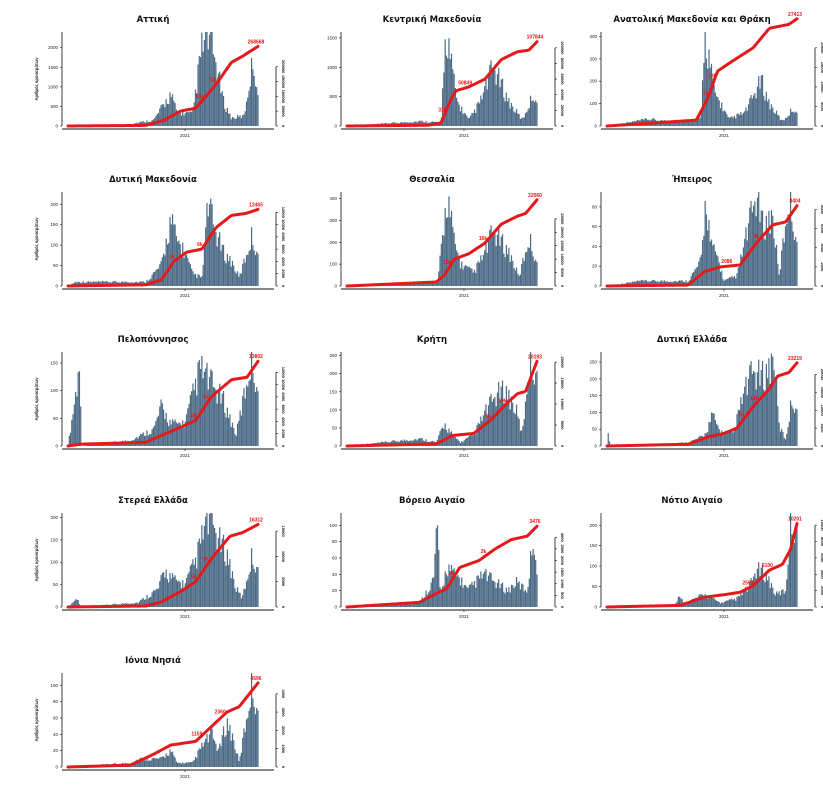  What do you see at coordinates (451, 574) in the screenshot?
I see `cumulative-value-label: 1k` at bounding box center [451, 574].